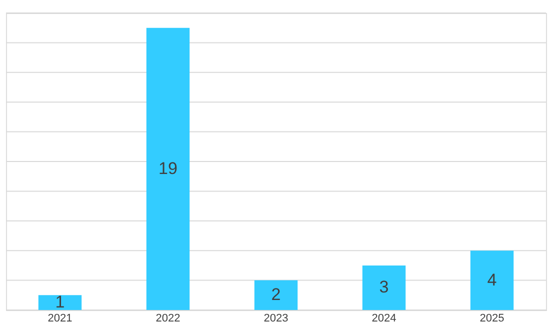 This screenshot has width=552, height=331. What do you see at coordinates (492, 318) in the screenshot?
I see `x-tick-label: 2025` at bounding box center [492, 318].